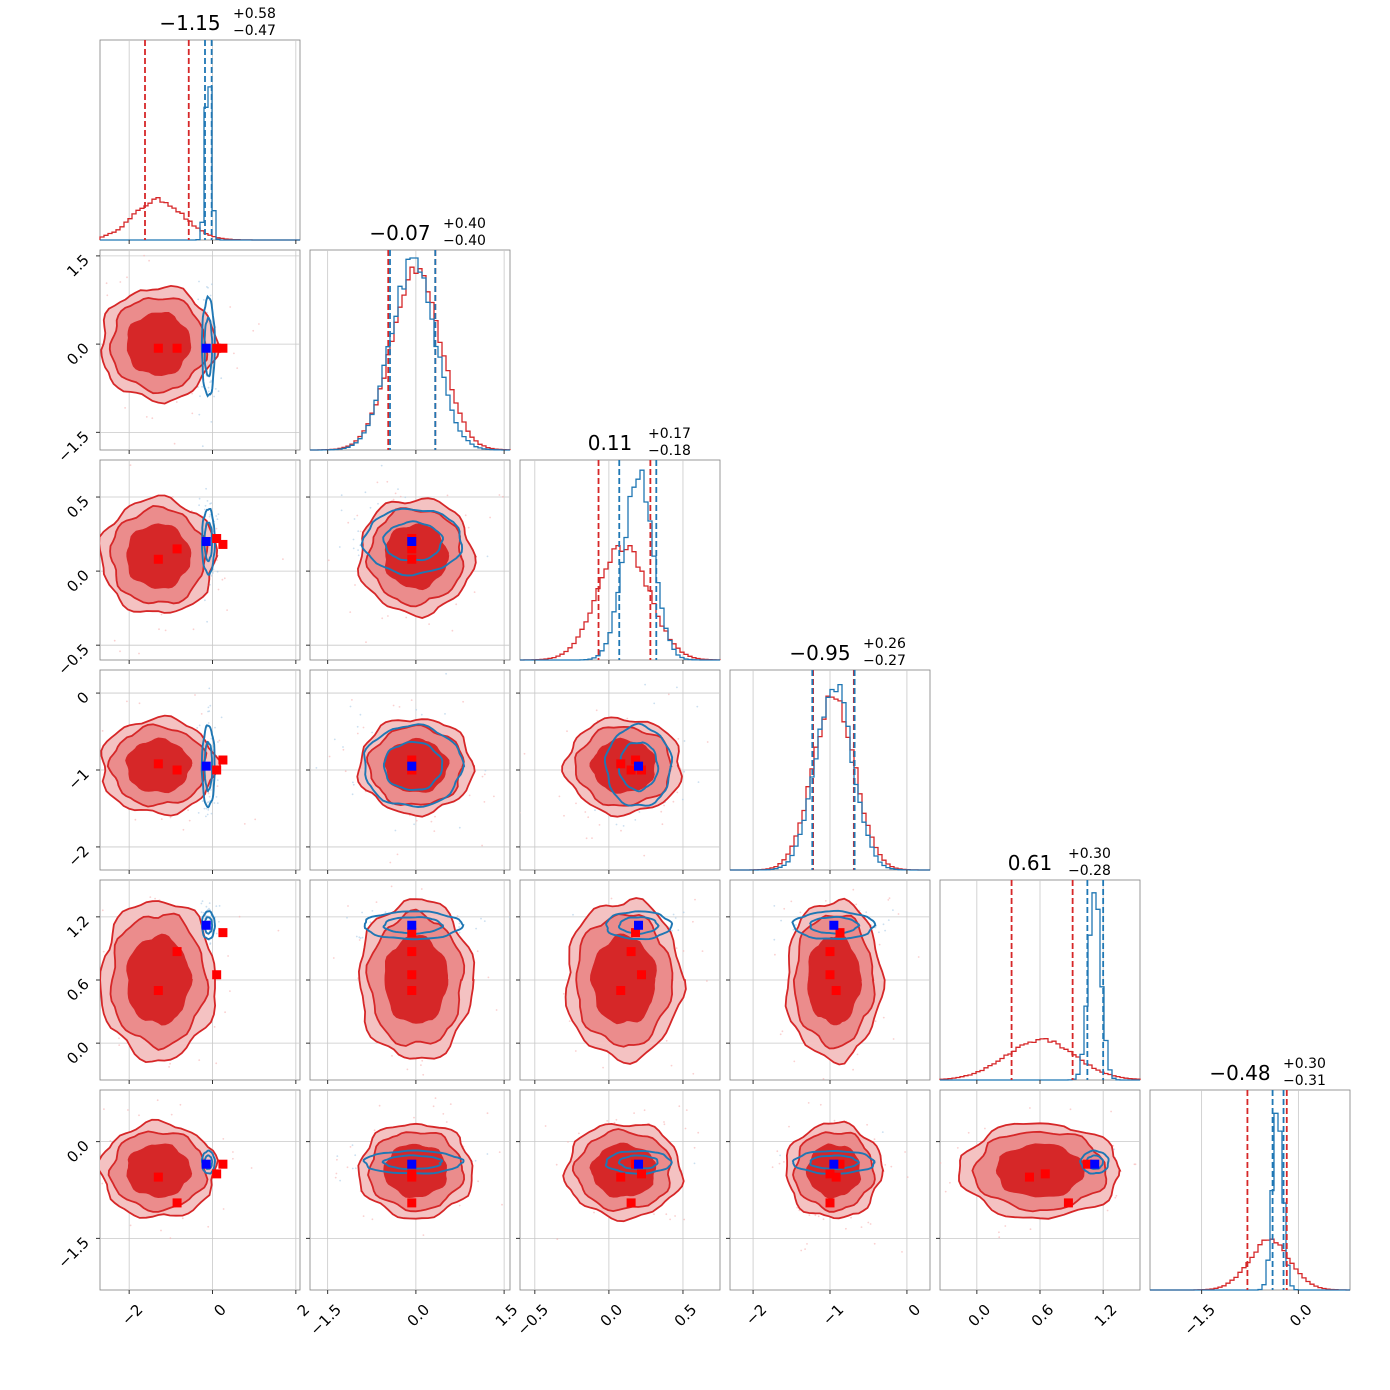  What do you see at coordinates (1304, 1064) in the screenshot?
I see `panel-title-plus-5: +0.30` at bounding box center [1304, 1064].